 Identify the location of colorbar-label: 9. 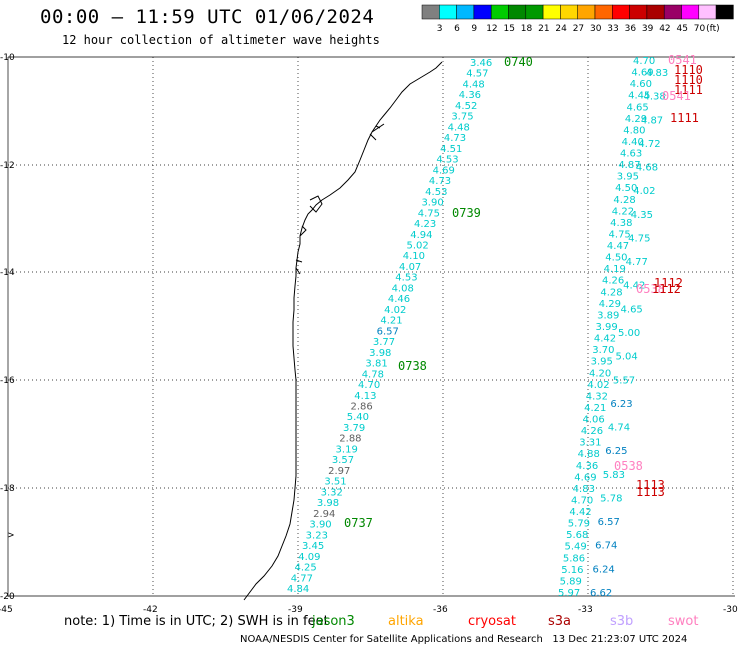
(474, 29).